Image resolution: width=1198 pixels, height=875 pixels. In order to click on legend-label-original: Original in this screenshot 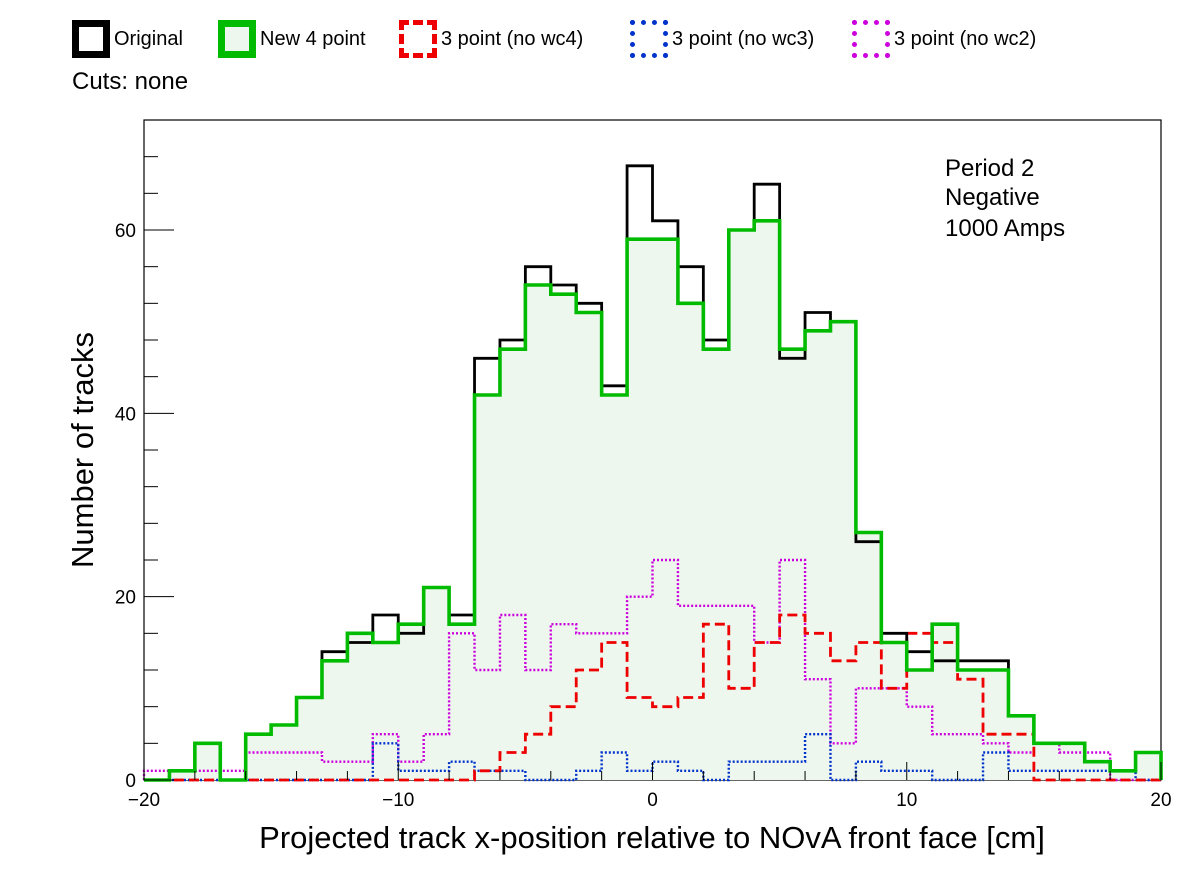, I will do `click(148, 38)`.